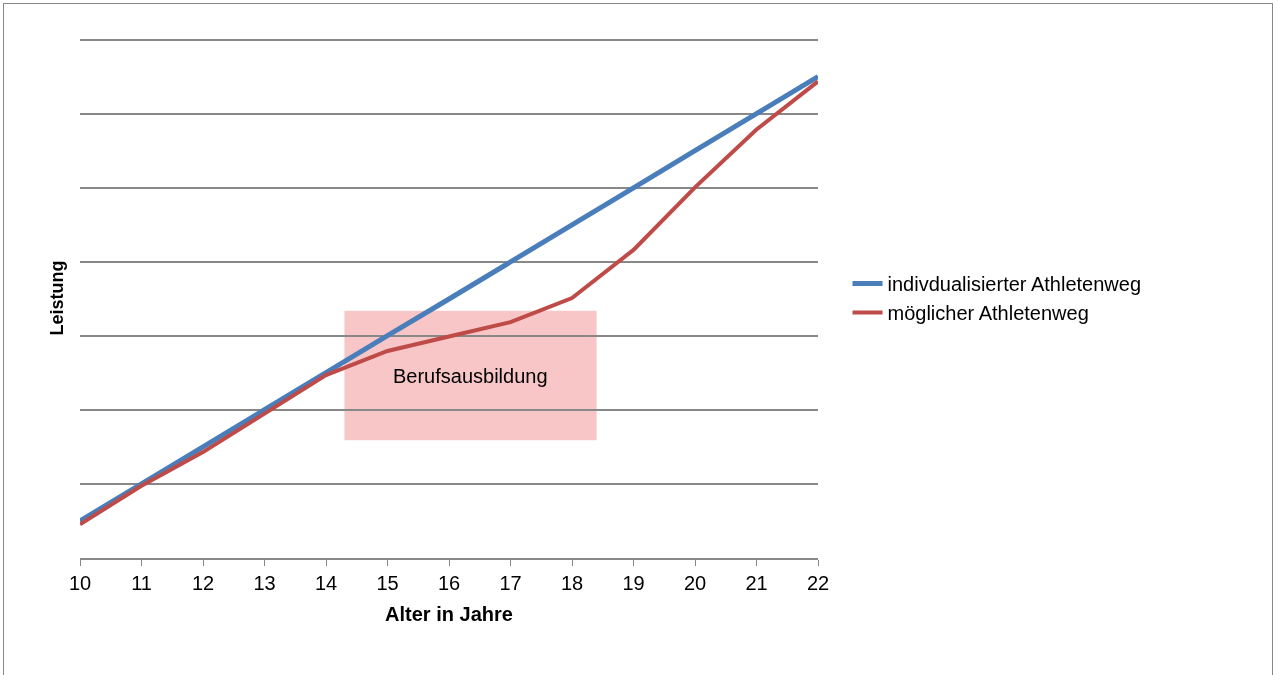 Image resolution: width=1278 pixels, height=675 pixels. I want to click on x-tick-label: 20, so click(695, 582).